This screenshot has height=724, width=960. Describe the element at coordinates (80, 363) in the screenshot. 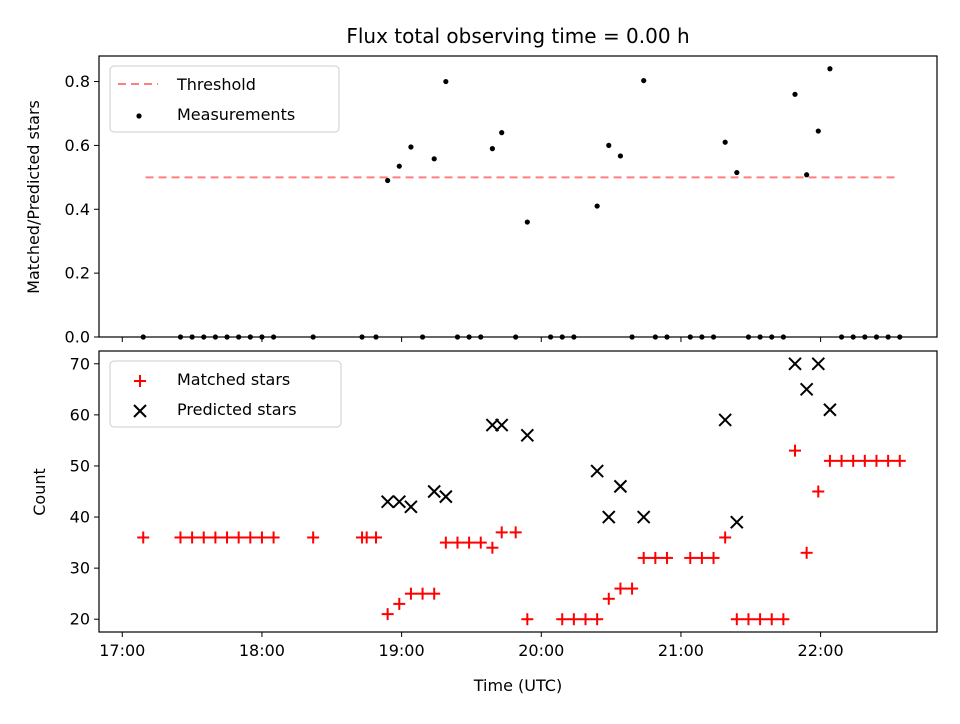

I see `y-tick-label: 70` at that location.